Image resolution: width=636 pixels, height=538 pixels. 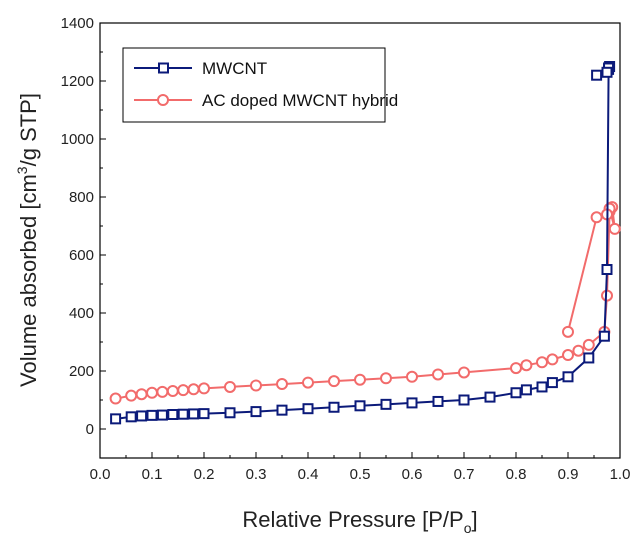 What do you see at coordinates (468, 528) in the screenshot?
I see `x-axis-title-sub: o` at bounding box center [468, 528].